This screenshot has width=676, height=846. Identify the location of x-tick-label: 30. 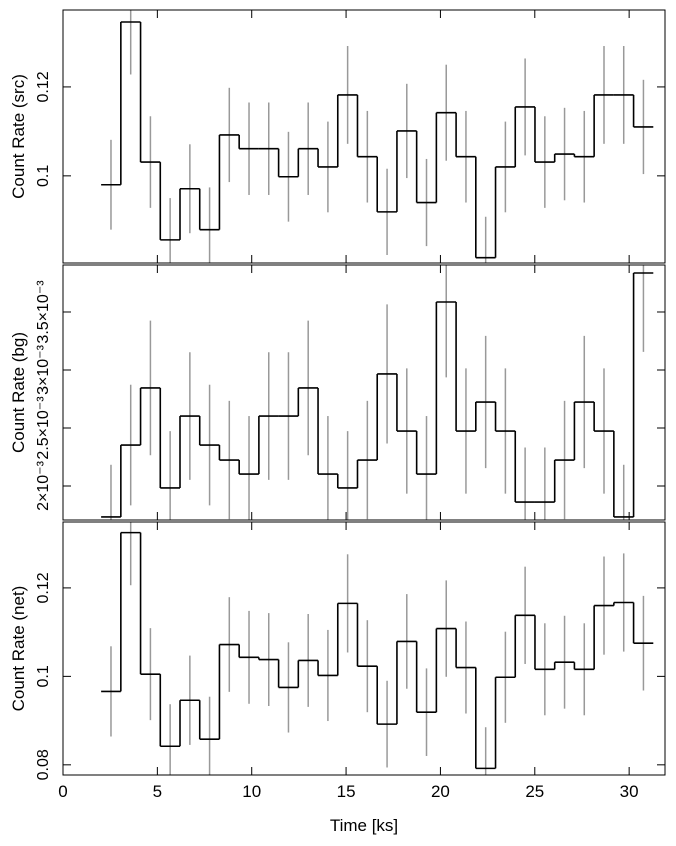
(629, 791).